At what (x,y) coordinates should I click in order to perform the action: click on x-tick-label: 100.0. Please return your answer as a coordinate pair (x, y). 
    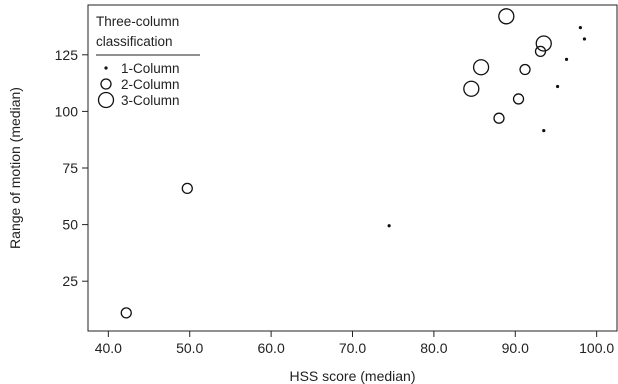
    Looking at the image, I should click on (596, 348).